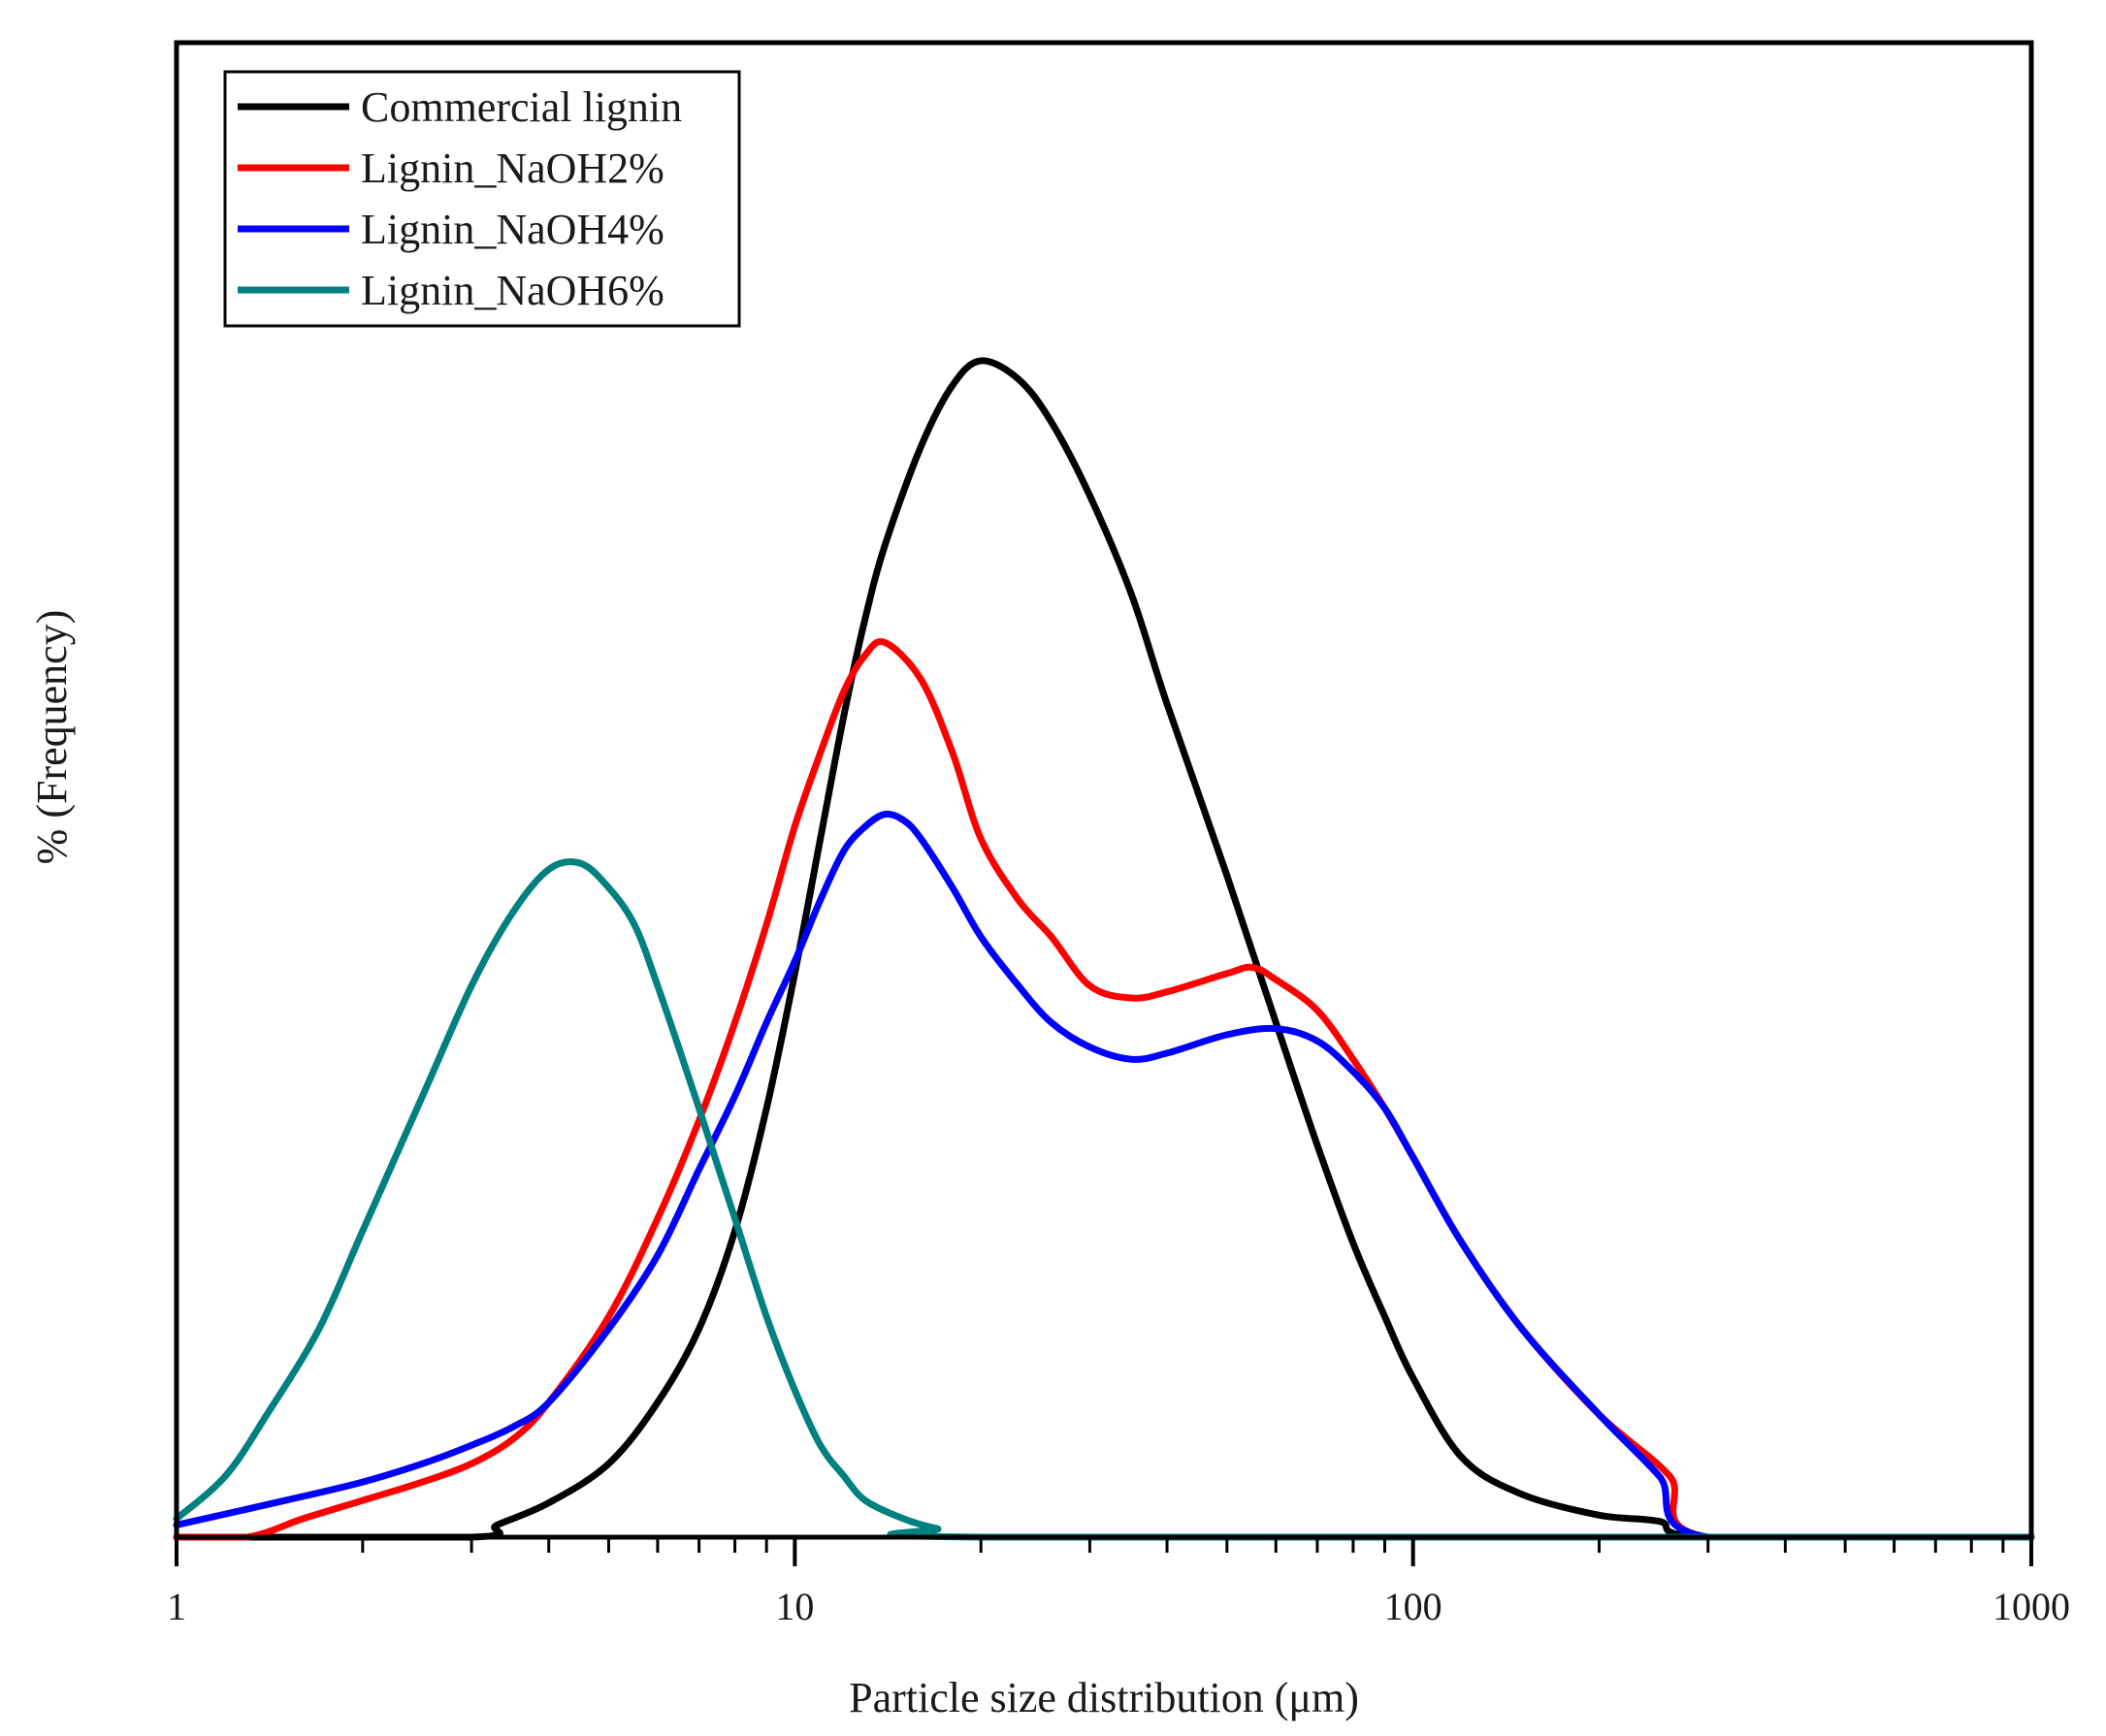 The width and height of the screenshot is (2106, 1736). What do you see at coordinates (1118, 1606) in the screenshot?
I see `x-axis-tick-labels: 1 10 100 1000` at bounding box center [1118, 1606].